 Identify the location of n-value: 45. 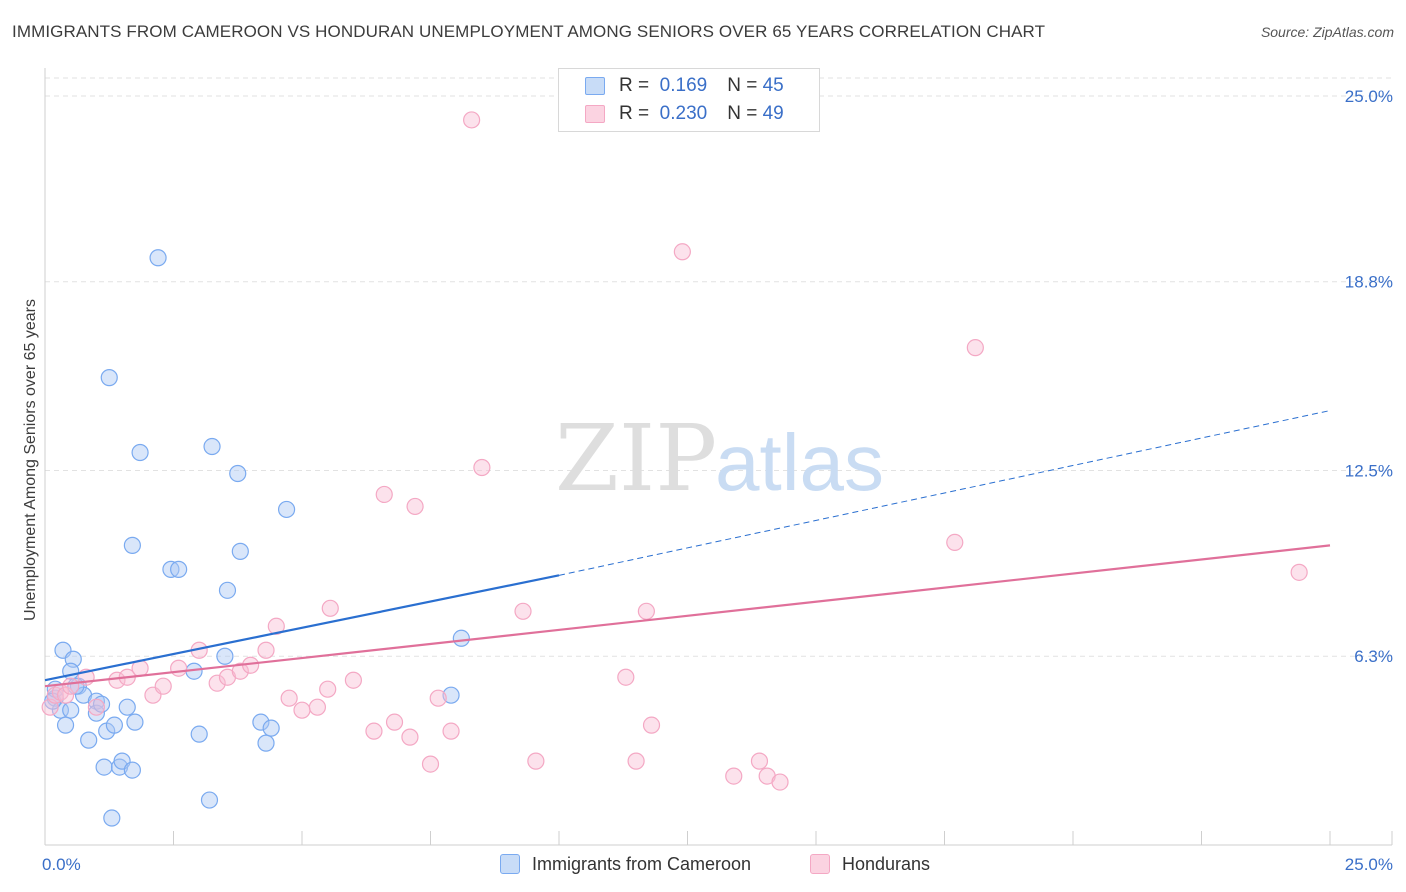
(773, 85).